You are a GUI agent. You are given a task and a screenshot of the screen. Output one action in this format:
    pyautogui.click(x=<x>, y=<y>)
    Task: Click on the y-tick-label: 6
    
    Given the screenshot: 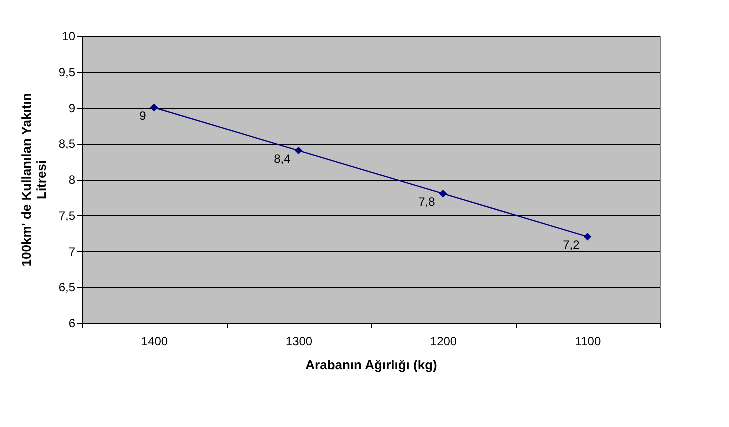 What is the action you would take?
    pyautogui.click(x=72, y=323)
    